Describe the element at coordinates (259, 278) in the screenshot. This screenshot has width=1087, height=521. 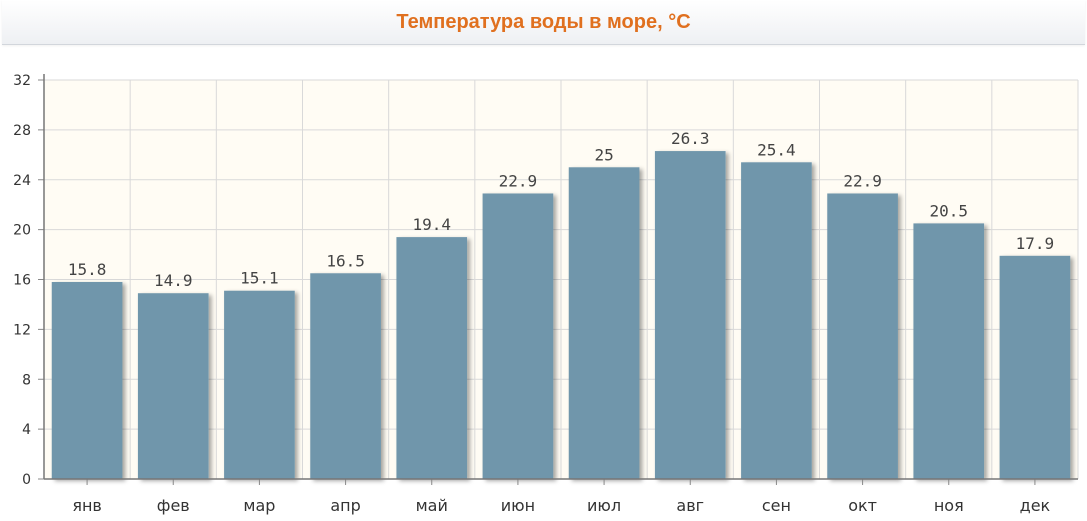
I see `data-label: 15.1` at that location.